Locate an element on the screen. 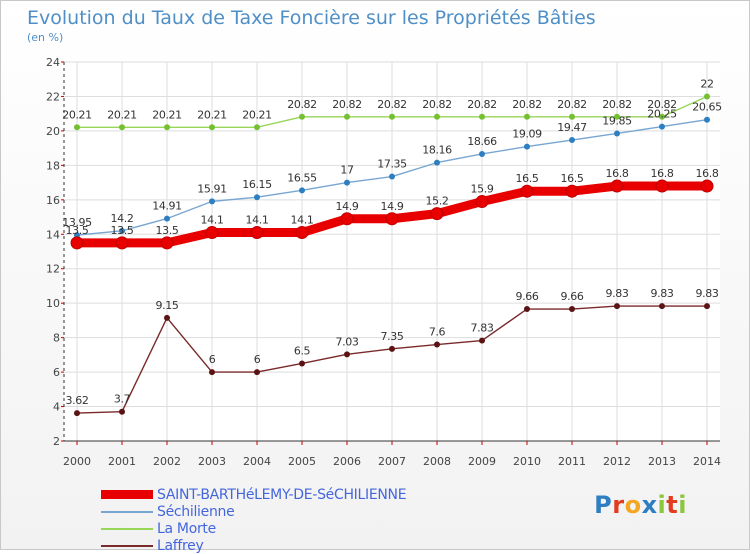  x-tick-label: 2000 is located at coordinates (77, 461).